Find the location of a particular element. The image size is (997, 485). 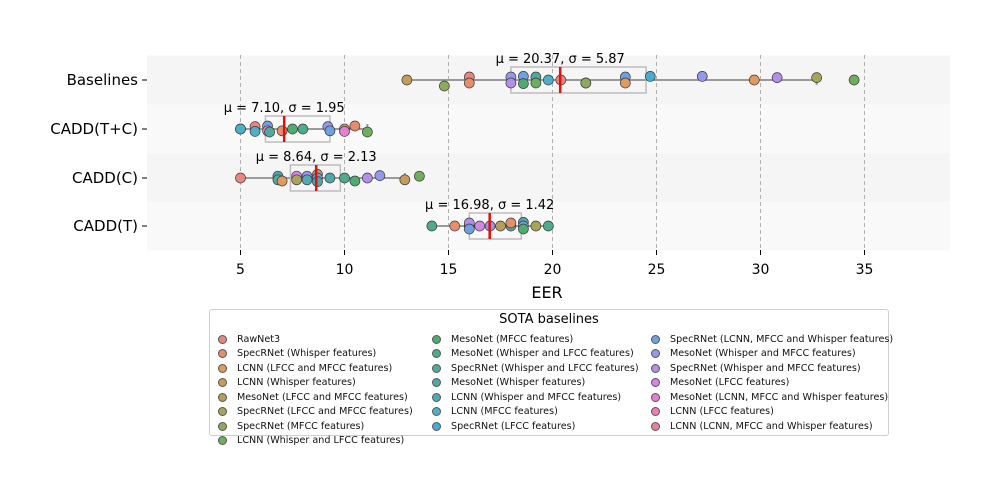

legend-entry: LCNN (MFCC features) is located at coordinates (535, 412).